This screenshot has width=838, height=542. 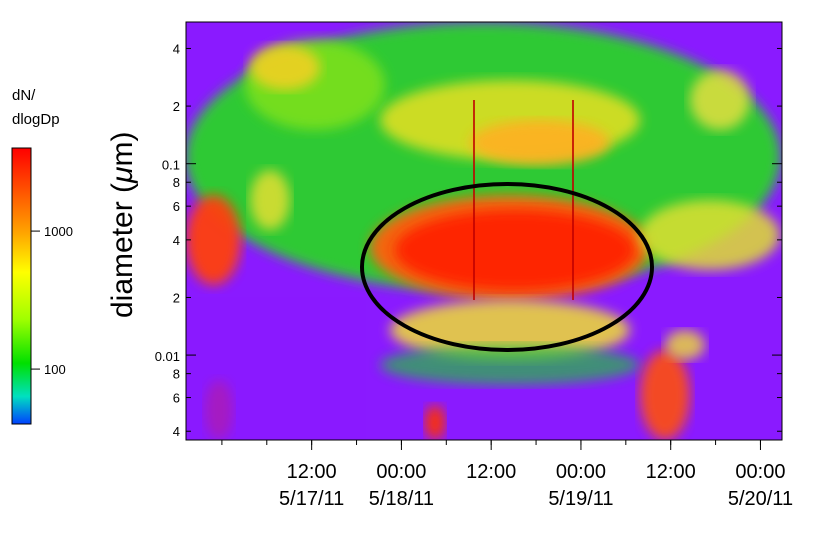 What do you see at coordinates (760, 499) in the screenshot?
I see `x-tick-date-5: 5/20/11` at bounding box center [760, 499].